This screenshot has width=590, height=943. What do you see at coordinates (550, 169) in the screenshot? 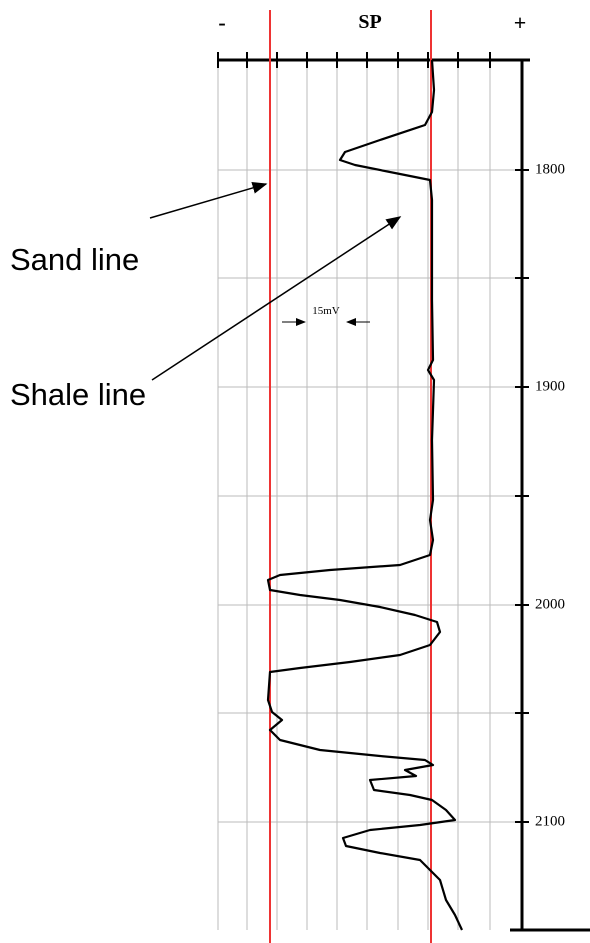
I see `depth-label: 1800` at bounding box center [550, 169].